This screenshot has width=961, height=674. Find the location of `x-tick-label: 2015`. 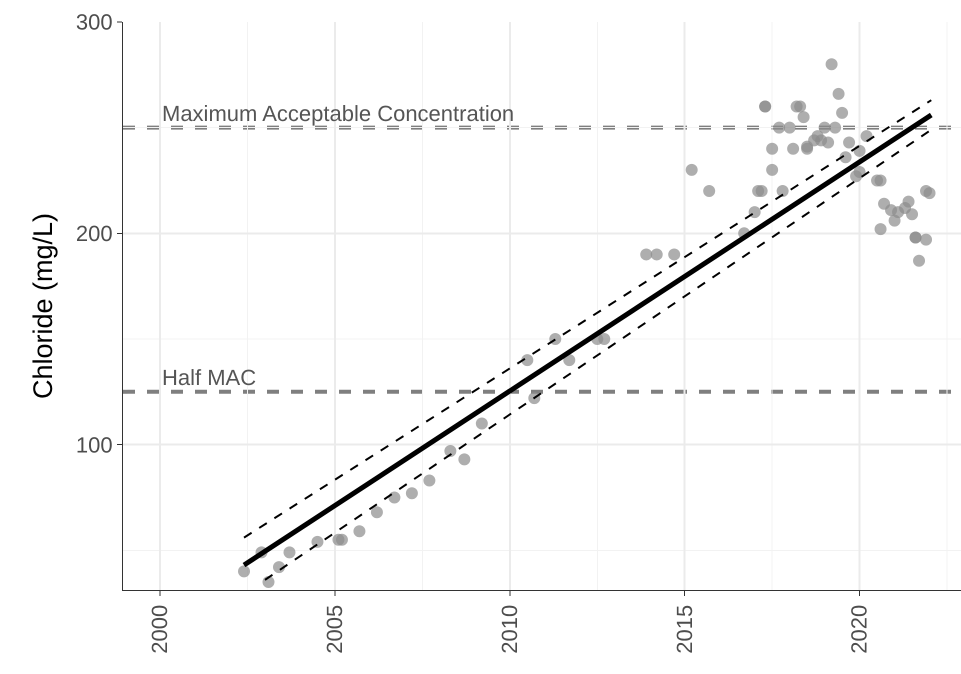

x-tick-label: 2015 is located at coordinates (684, 629).